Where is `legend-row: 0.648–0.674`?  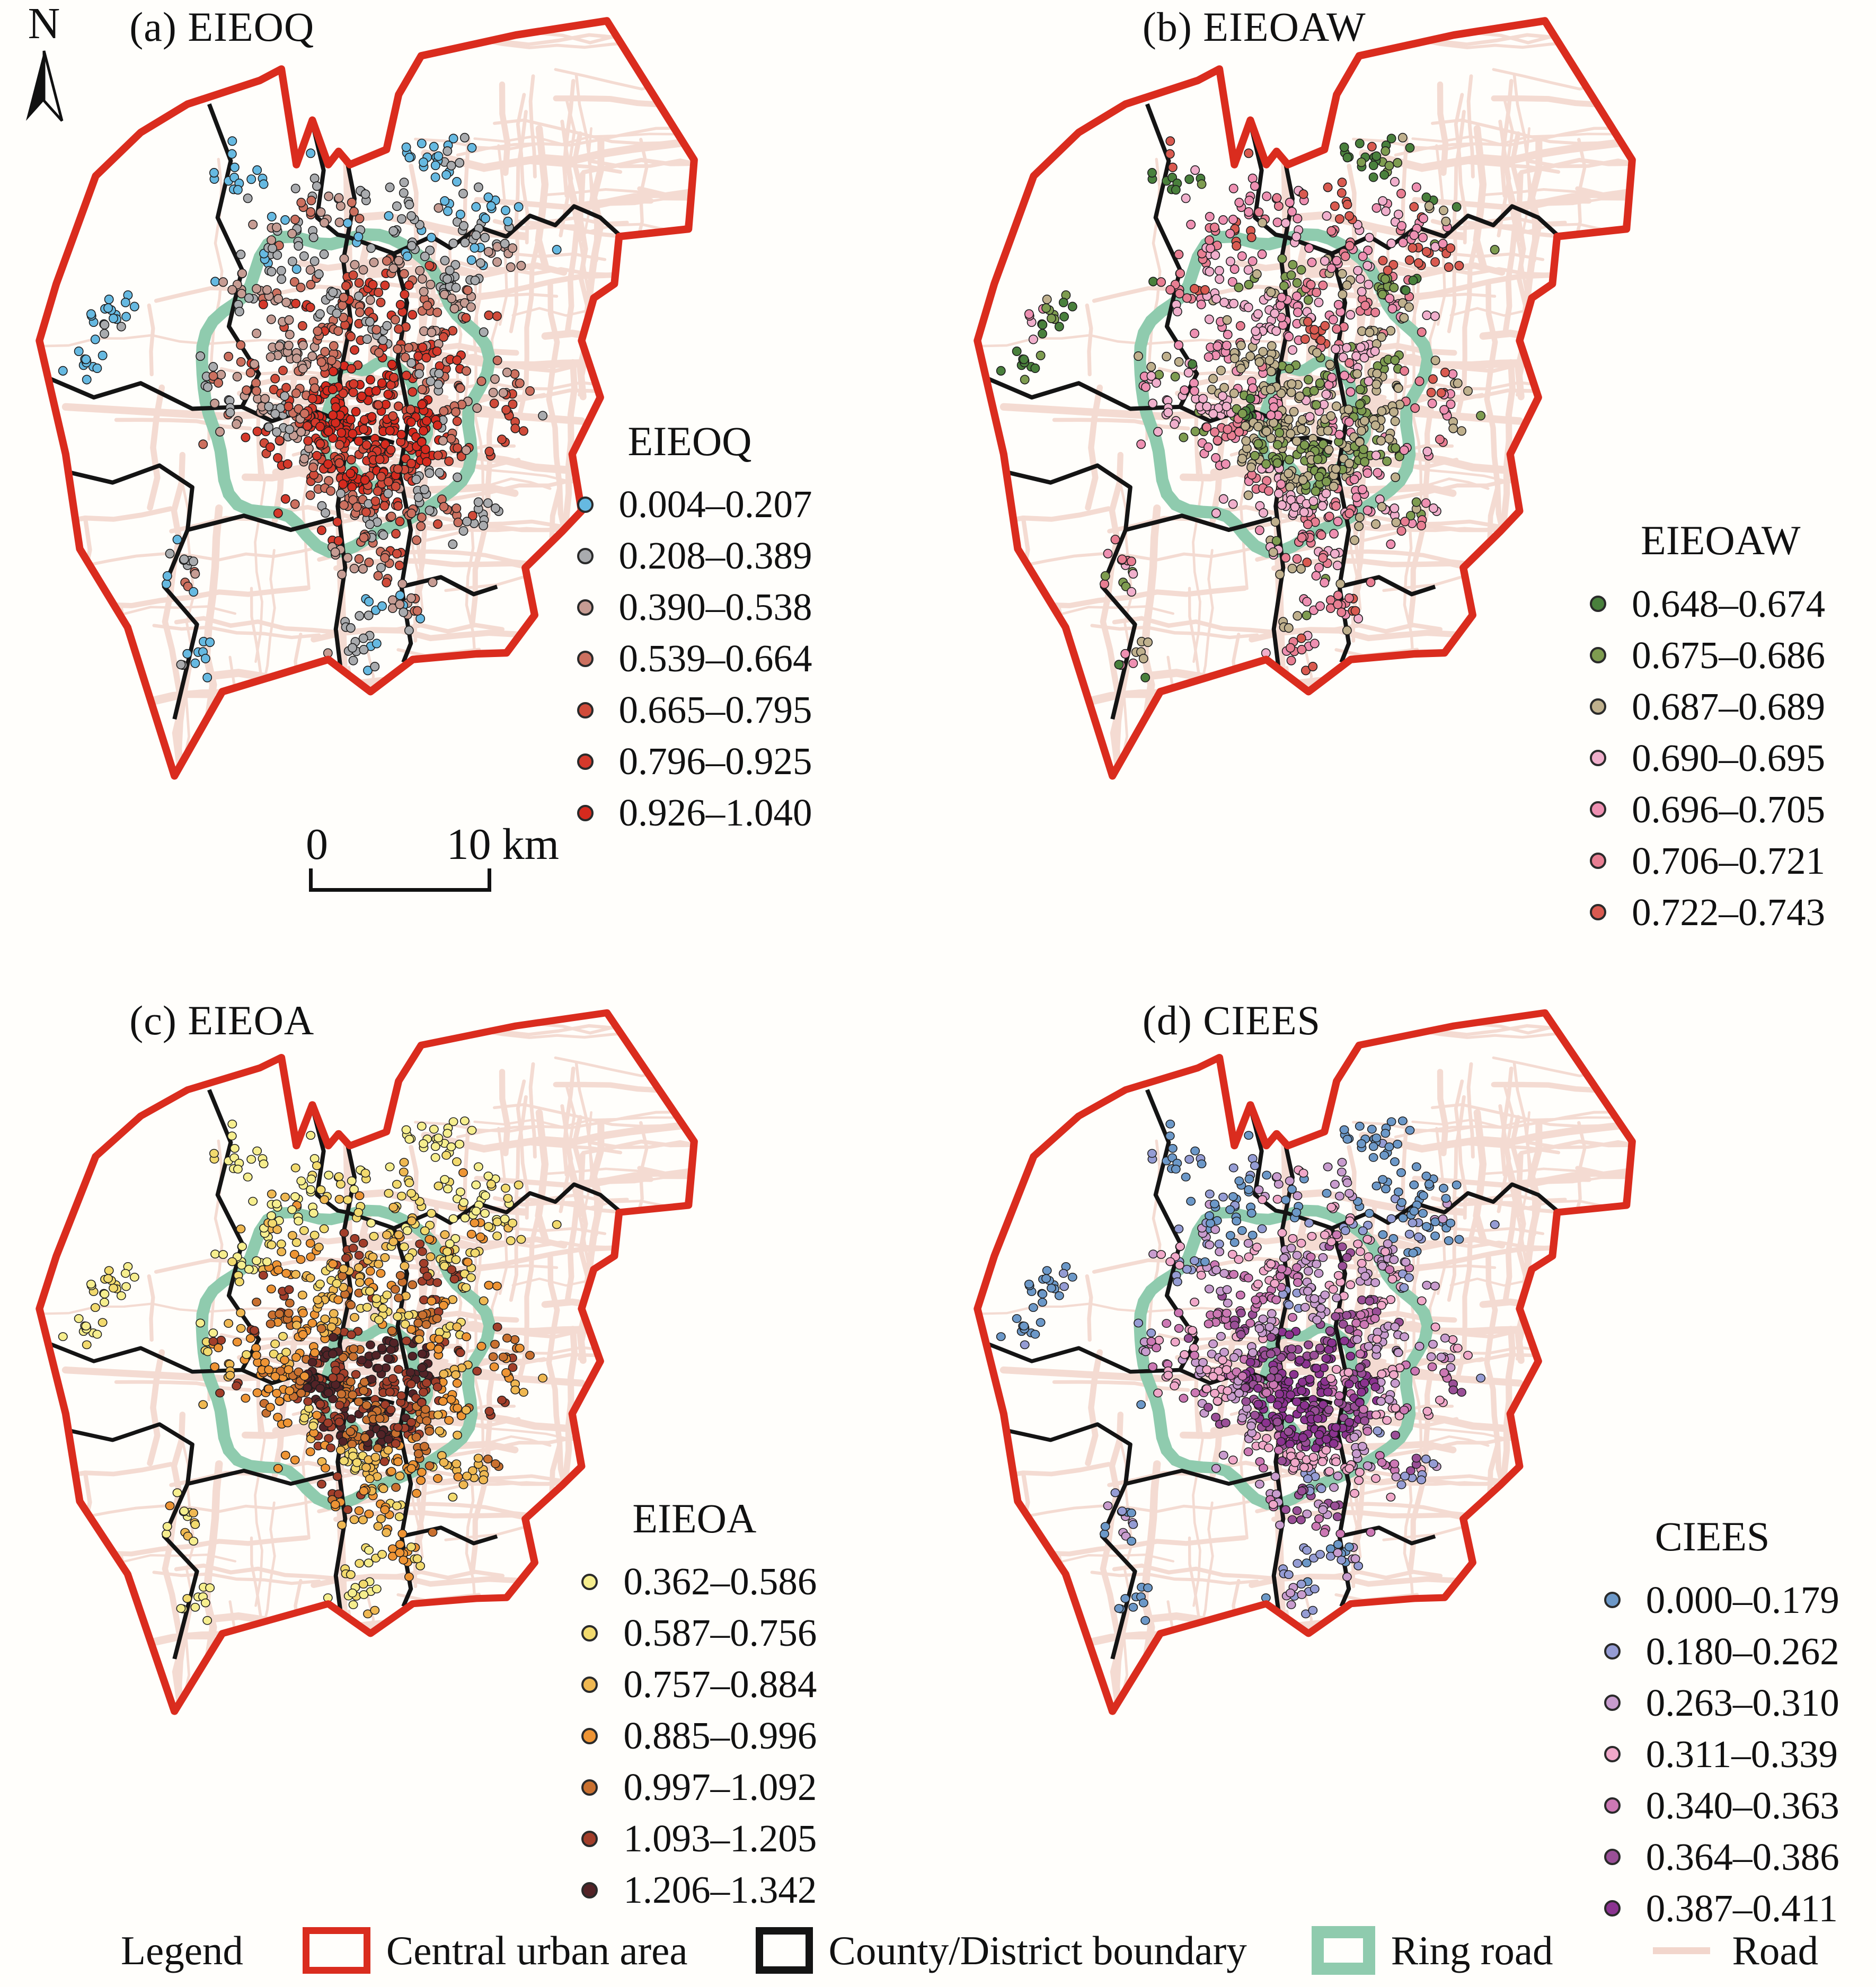
legend-row: 0.648–0.674 is located at coordinates (1708, 604).